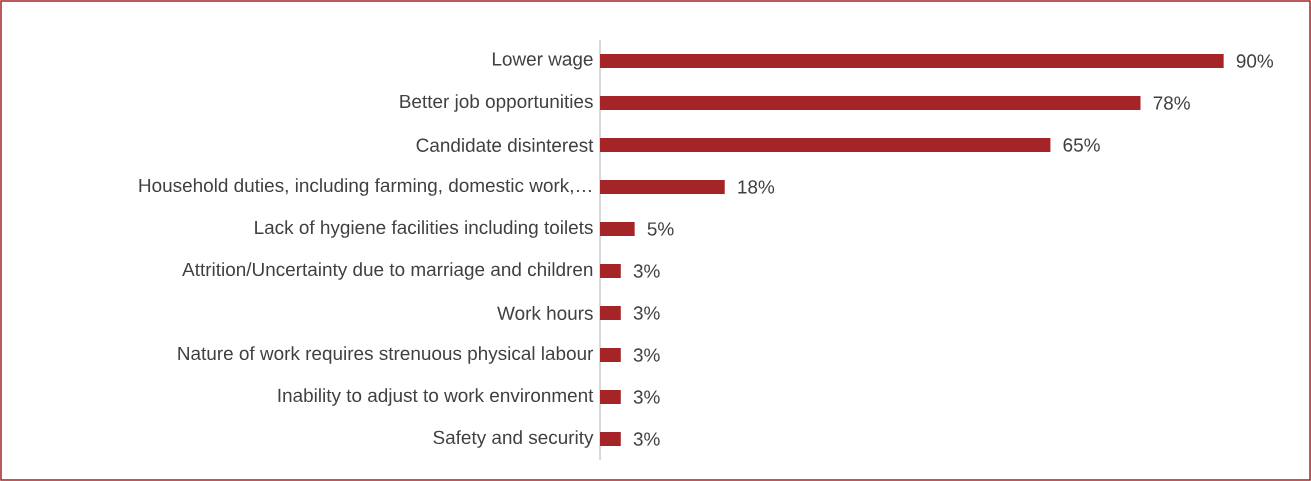  Describe the element at coordinates (756, 187) in the screenshot. I see `data-label: 18%` at that location.